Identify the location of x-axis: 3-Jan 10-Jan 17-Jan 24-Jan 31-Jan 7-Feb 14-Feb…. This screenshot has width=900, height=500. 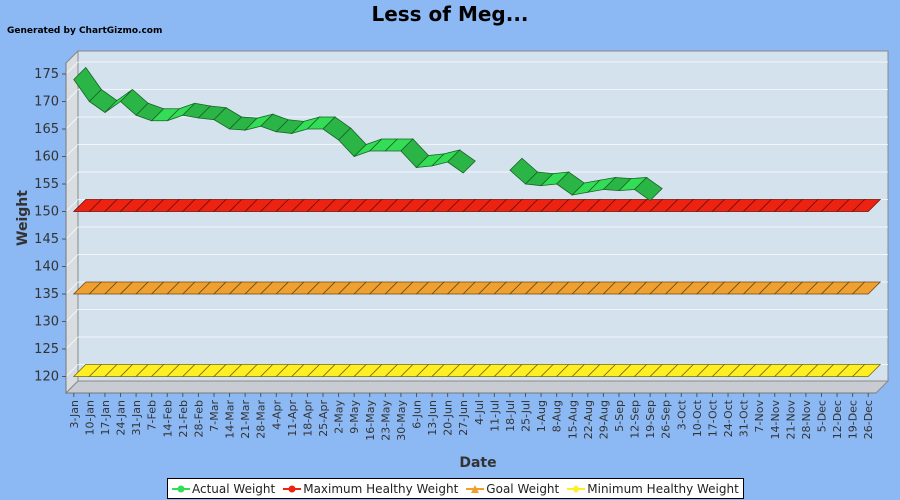
(471, 416).